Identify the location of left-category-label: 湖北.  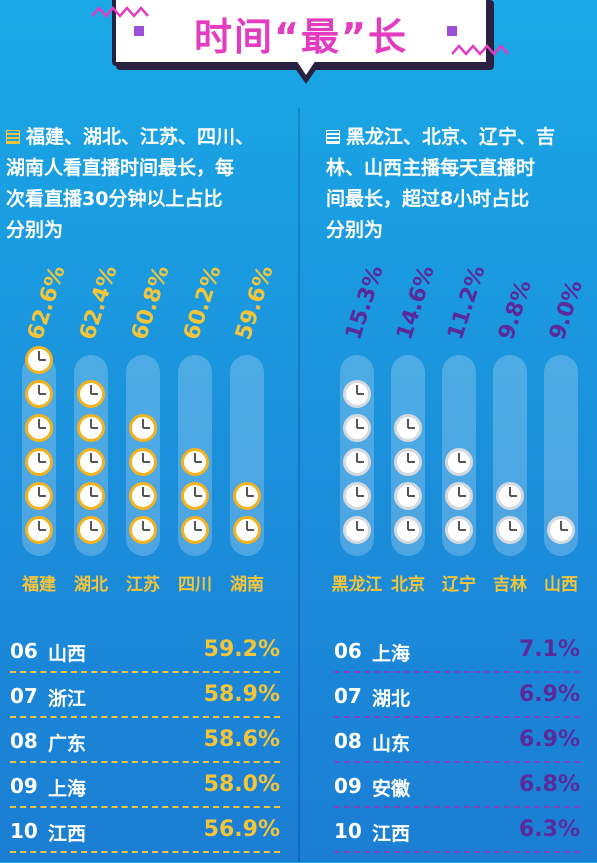
(91, 585).